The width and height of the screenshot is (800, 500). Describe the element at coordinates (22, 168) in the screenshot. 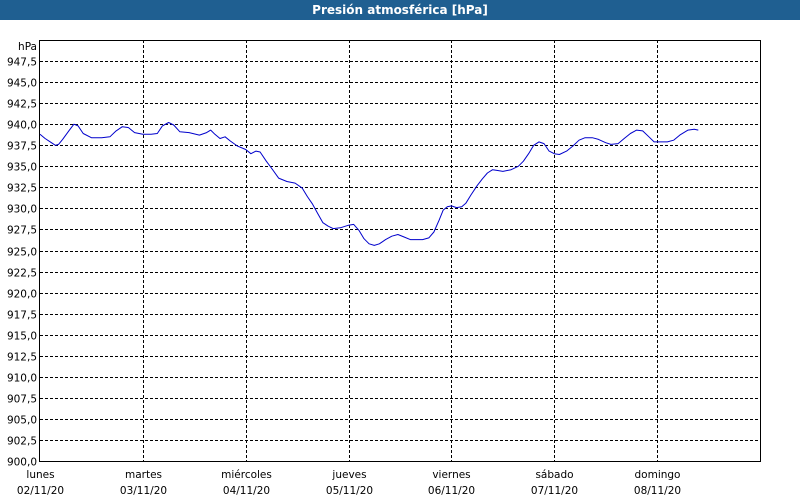

I see `y-tick-label: 935,0` at that location.